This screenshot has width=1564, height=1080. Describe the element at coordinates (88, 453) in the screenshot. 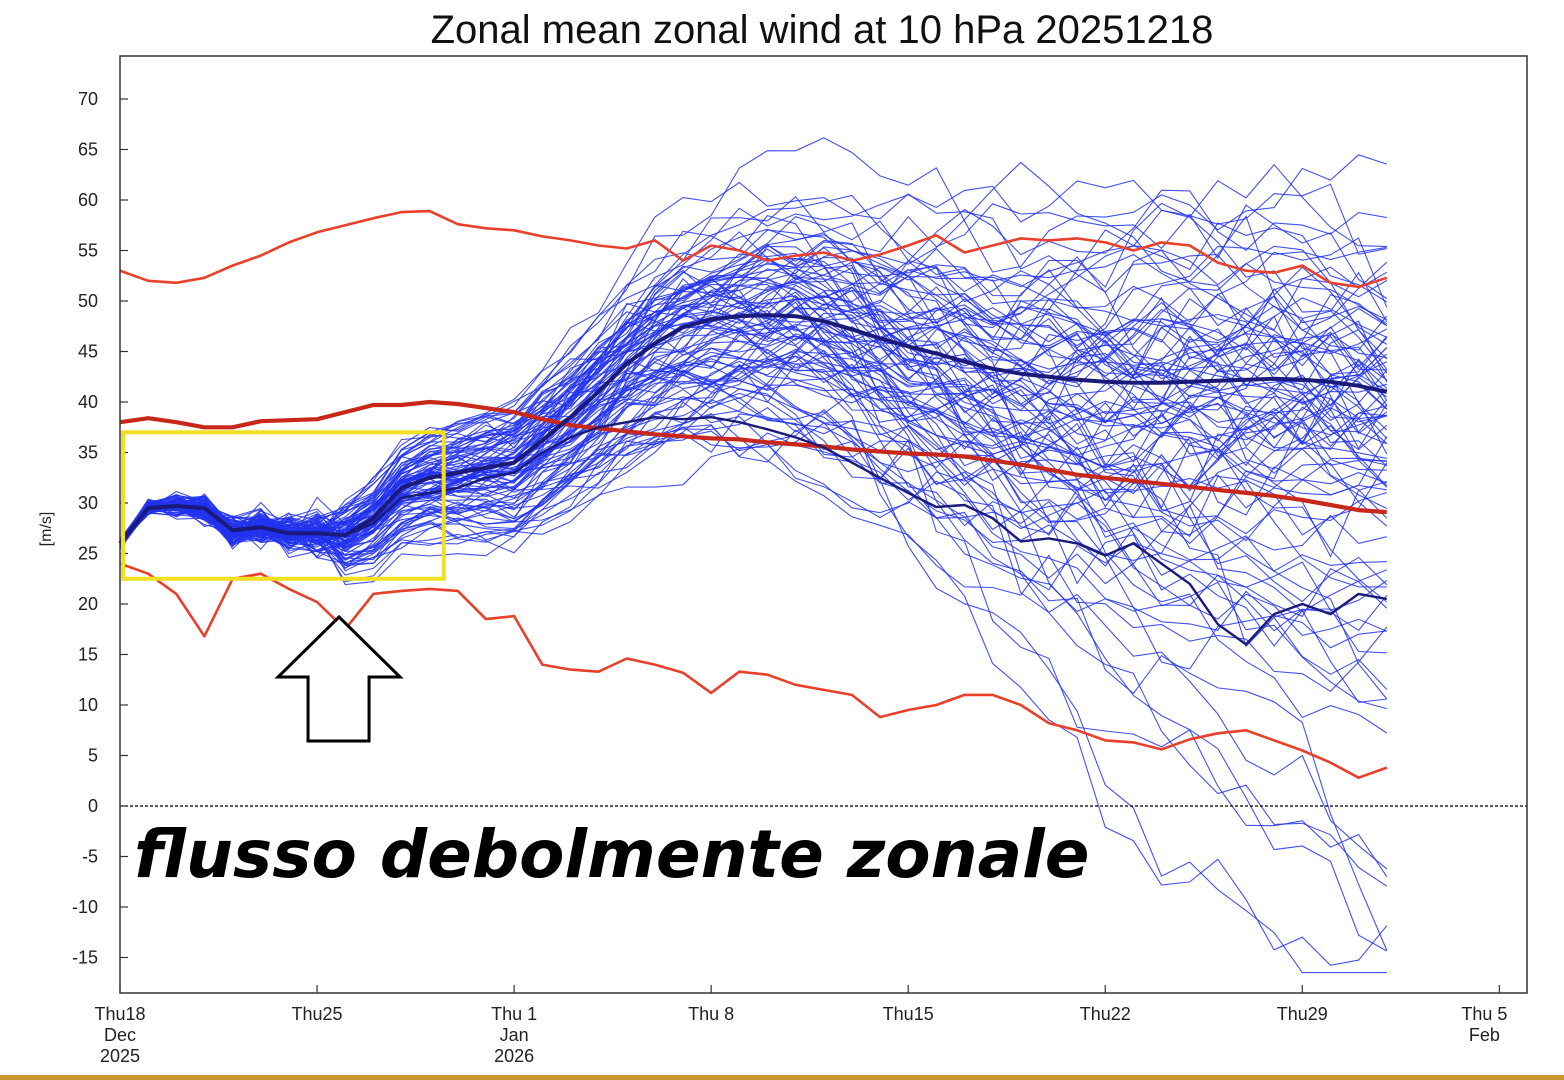

I see `y-tick-label: 35` at that location.